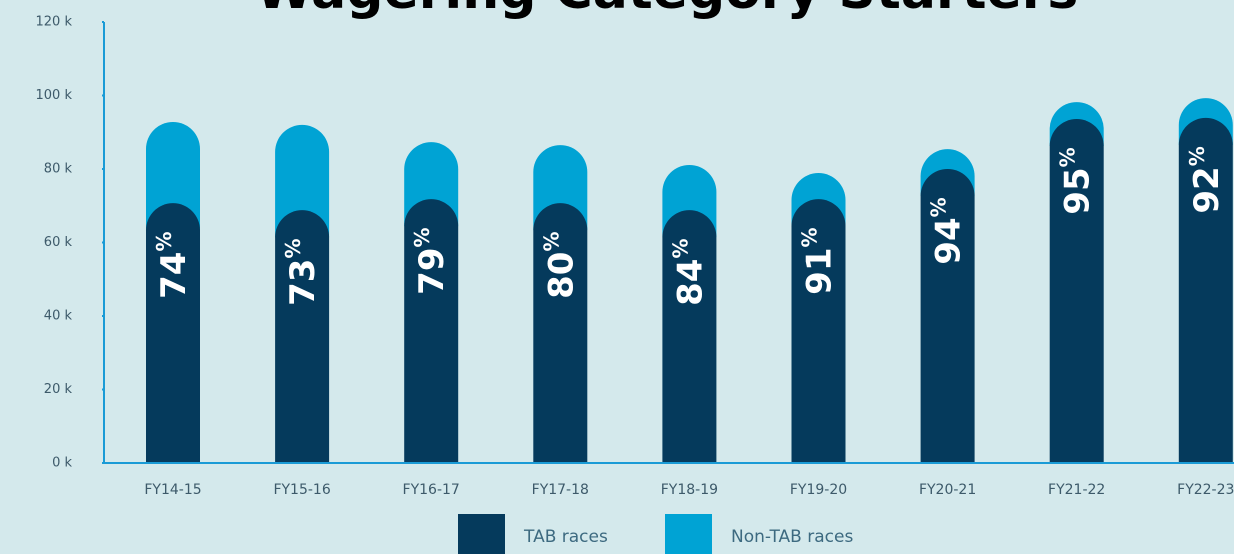 The image size is (1234, 554). I want to click on y-tick-label: 0 k, so click(62, 463).